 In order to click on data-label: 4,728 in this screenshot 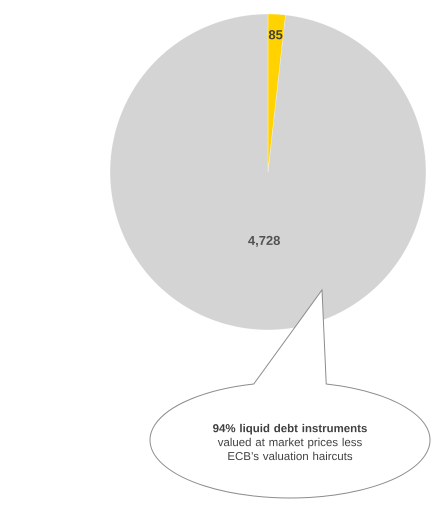, I will do `click(264, 241)`.